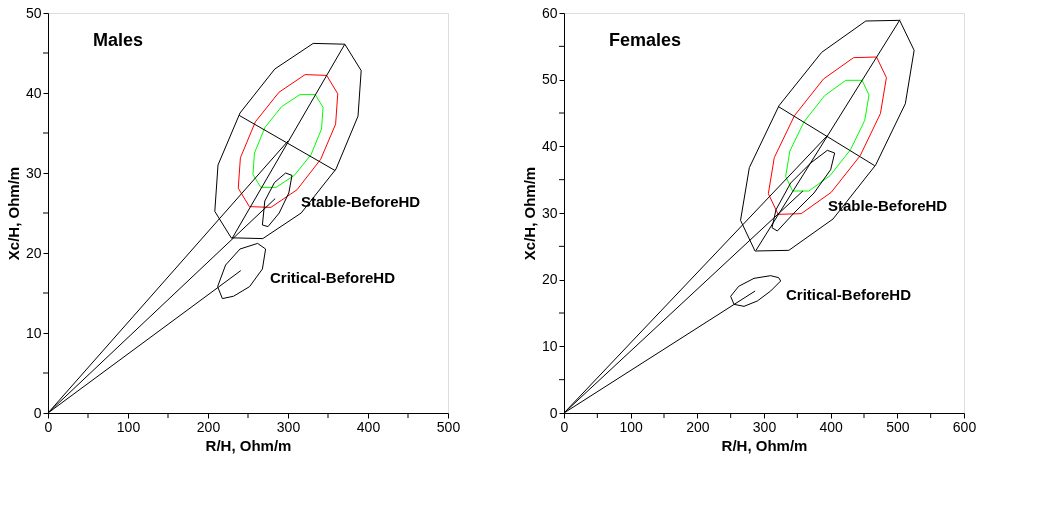 The height and width of the screenshot is (510, 1057). Describe the element at coordinates (549, 12) in the screenshot. I see `y-tick-label: 60` at that location.